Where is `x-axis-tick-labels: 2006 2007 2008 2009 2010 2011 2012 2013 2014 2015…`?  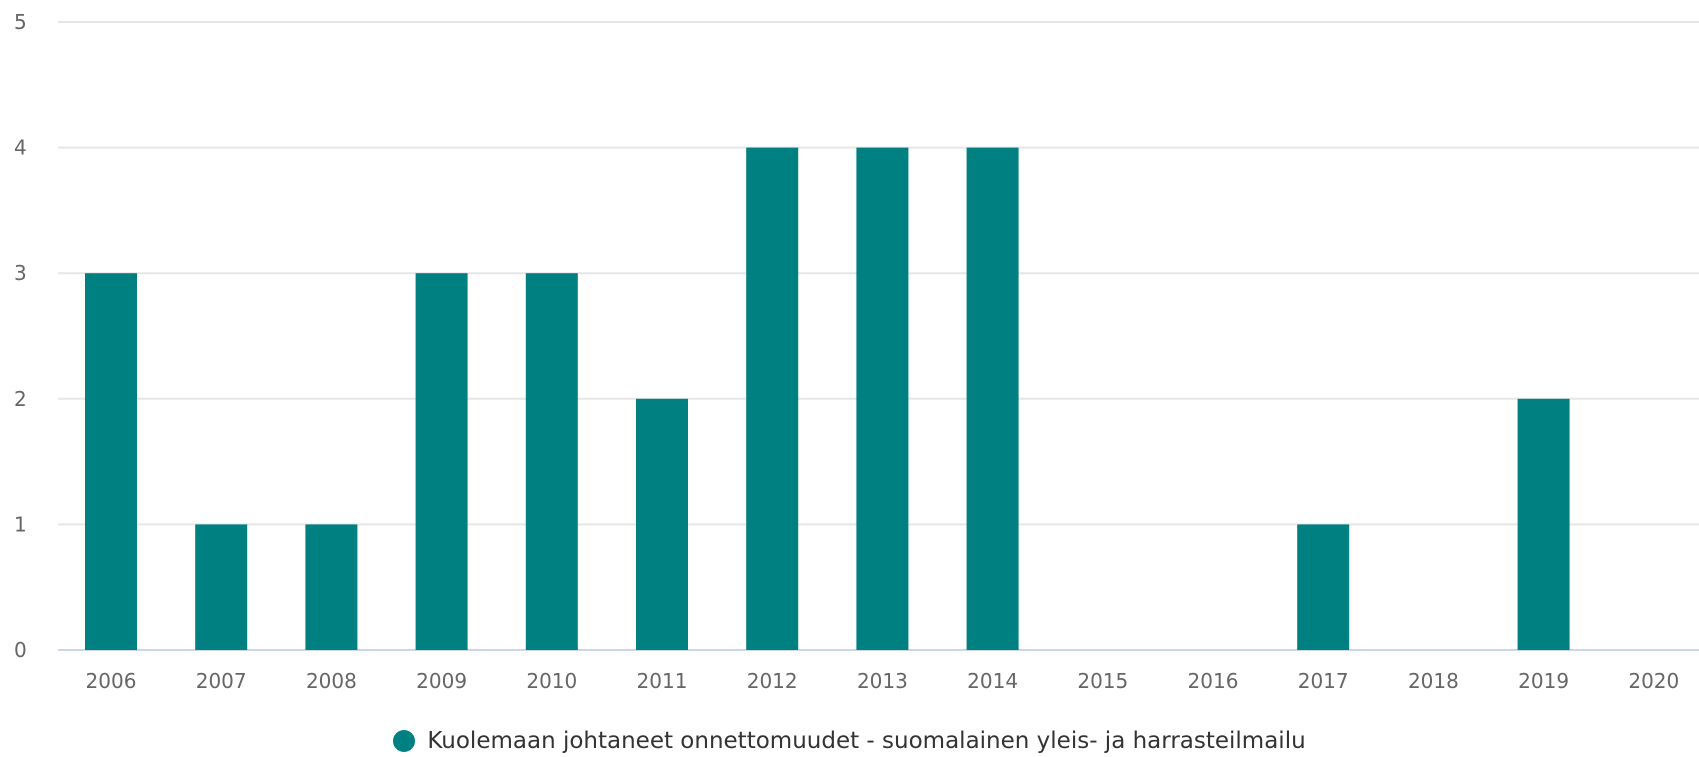 x-axis-tick-labels: 2006 2007 2008 2009 2010 2011 2012 2013 2014 2015… is located at coordinates (883, 681).